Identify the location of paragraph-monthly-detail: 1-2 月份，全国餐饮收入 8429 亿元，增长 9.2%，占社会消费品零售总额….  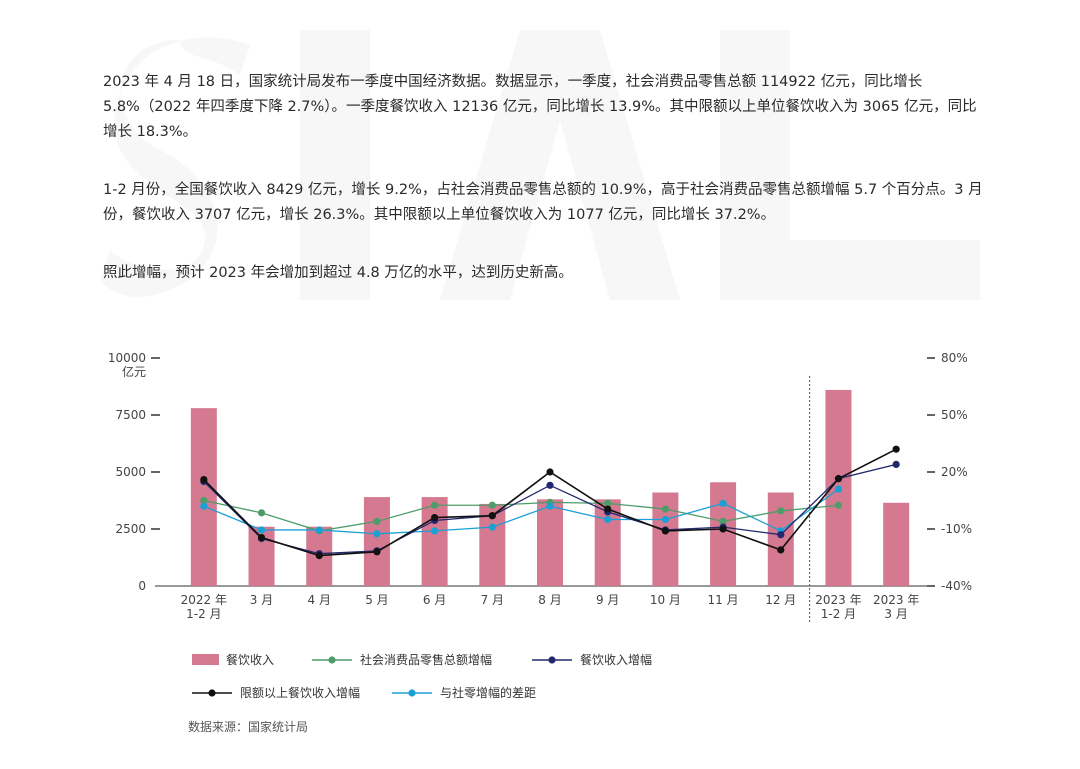
(543, 202).